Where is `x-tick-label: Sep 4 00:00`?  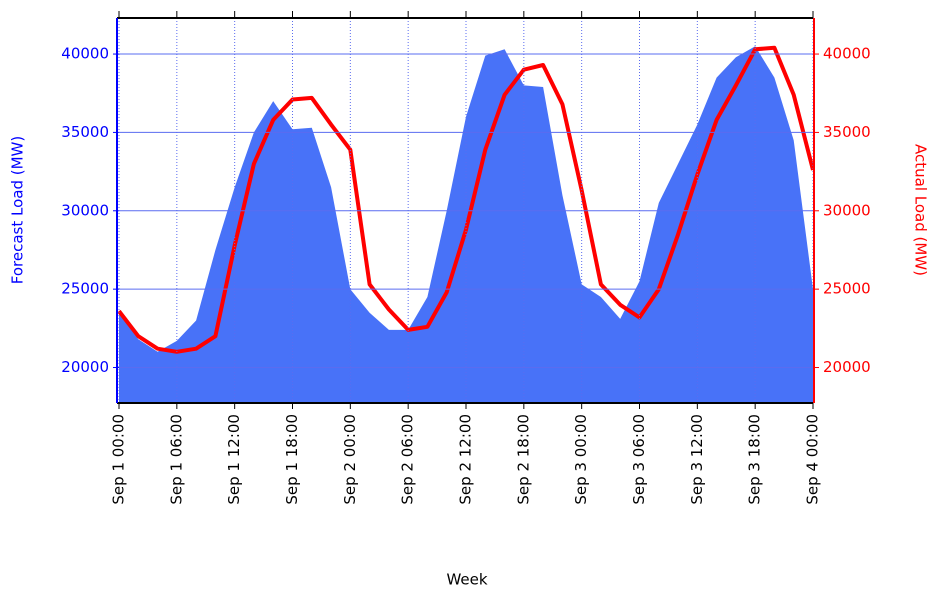 x-tick-label: Sep 4 00:00 is located at coordinates (813, 459).